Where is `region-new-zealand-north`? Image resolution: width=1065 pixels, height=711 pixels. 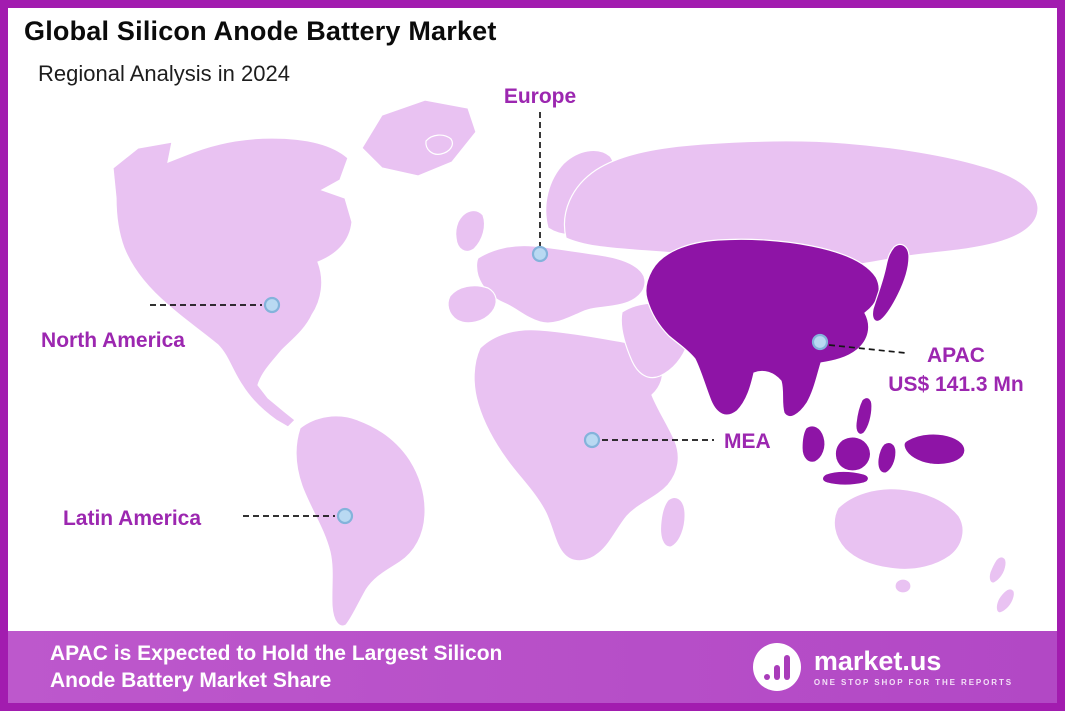 region-new-zealand-north is located at coordinates (997, 570).